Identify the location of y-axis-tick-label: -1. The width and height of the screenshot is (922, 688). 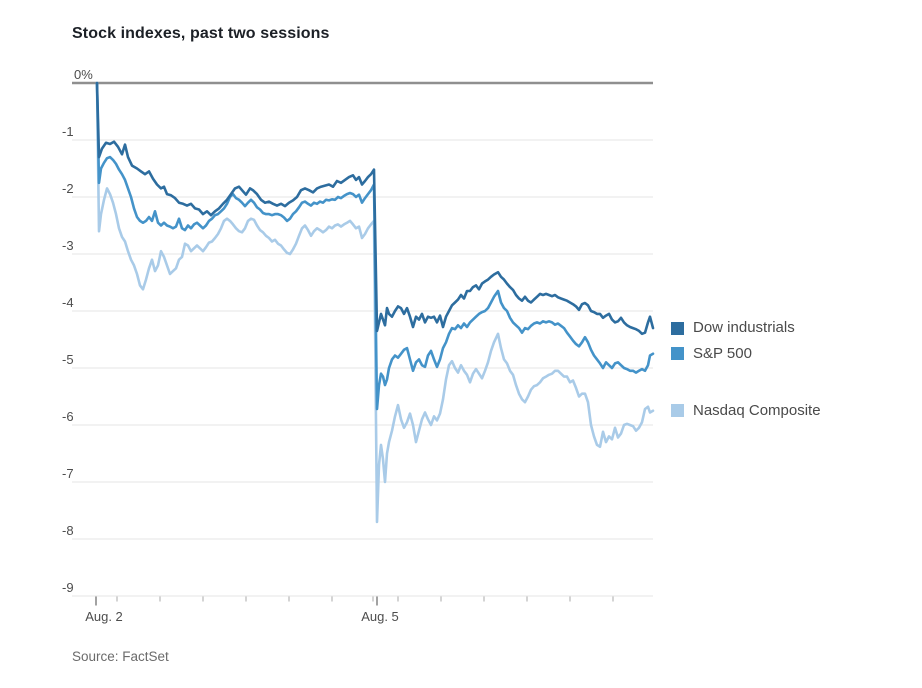
(68, 131).